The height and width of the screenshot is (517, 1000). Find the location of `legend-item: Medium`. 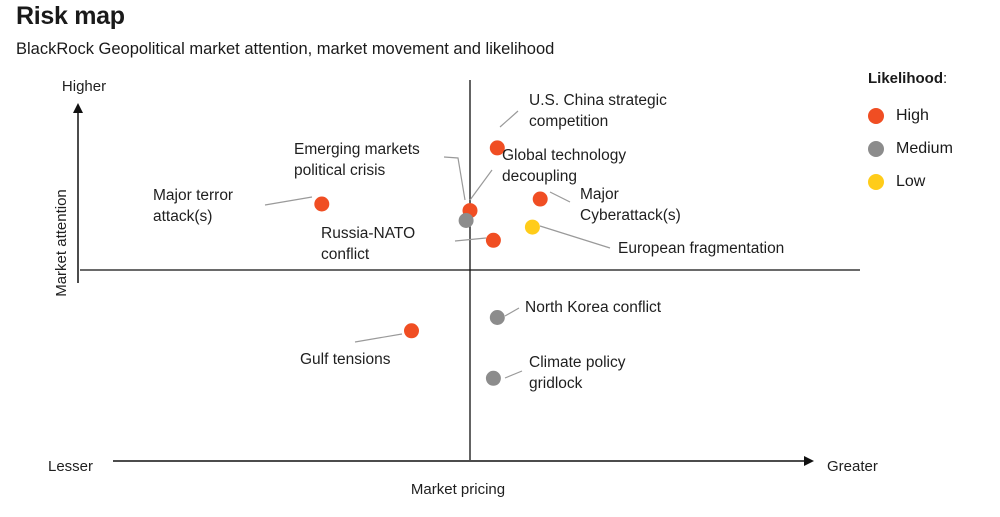

legend-item: Medium is located at coordinates (910, 148).